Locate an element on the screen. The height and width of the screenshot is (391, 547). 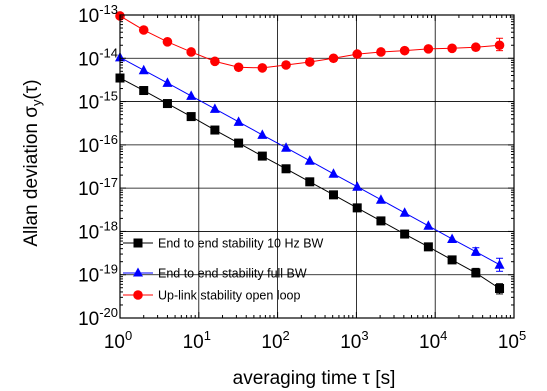
x-tick-label: 10⁴ is located at coordinates (433, 340).